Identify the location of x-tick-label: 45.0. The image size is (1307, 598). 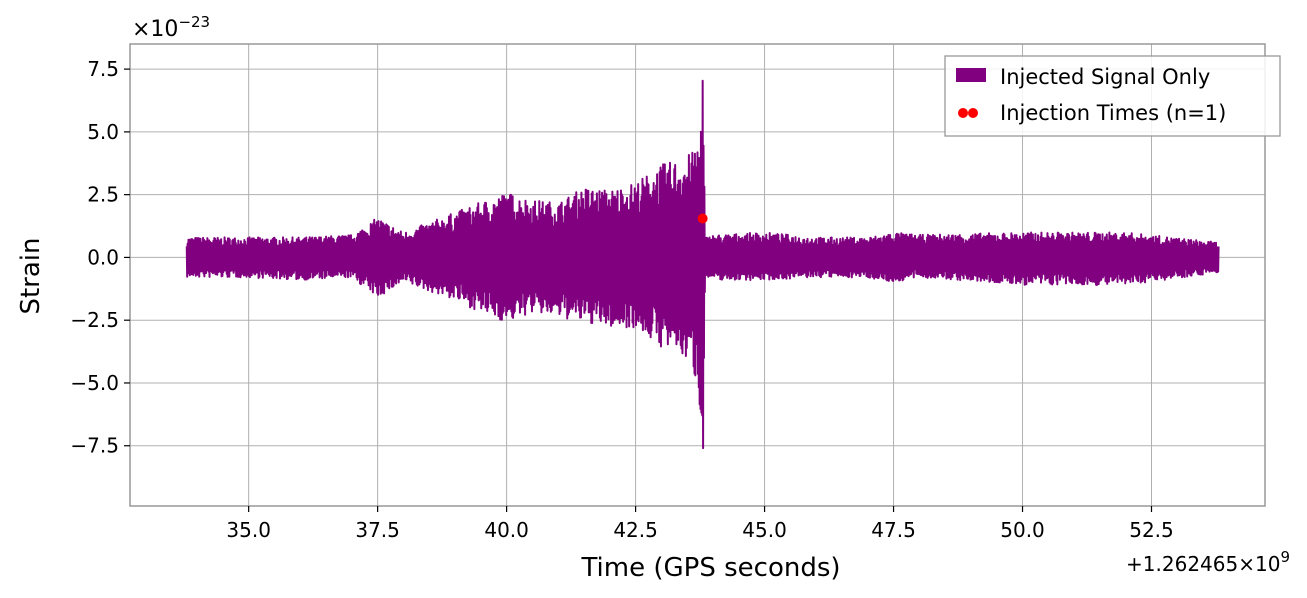
(764, 530).